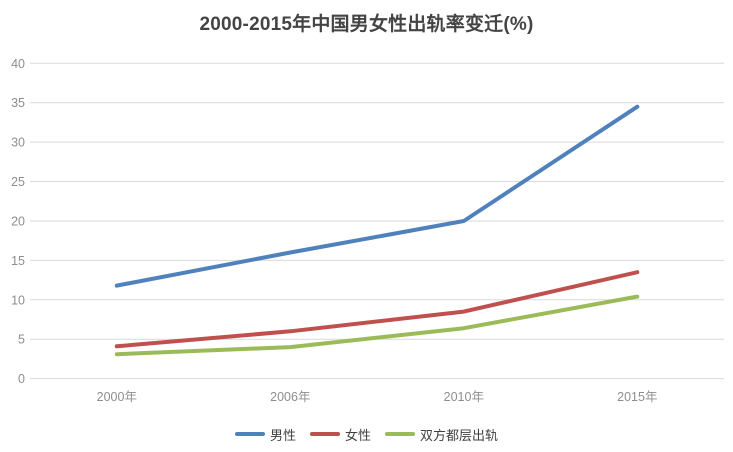  I want to click on legend-label: 女性, so click(357, 435).